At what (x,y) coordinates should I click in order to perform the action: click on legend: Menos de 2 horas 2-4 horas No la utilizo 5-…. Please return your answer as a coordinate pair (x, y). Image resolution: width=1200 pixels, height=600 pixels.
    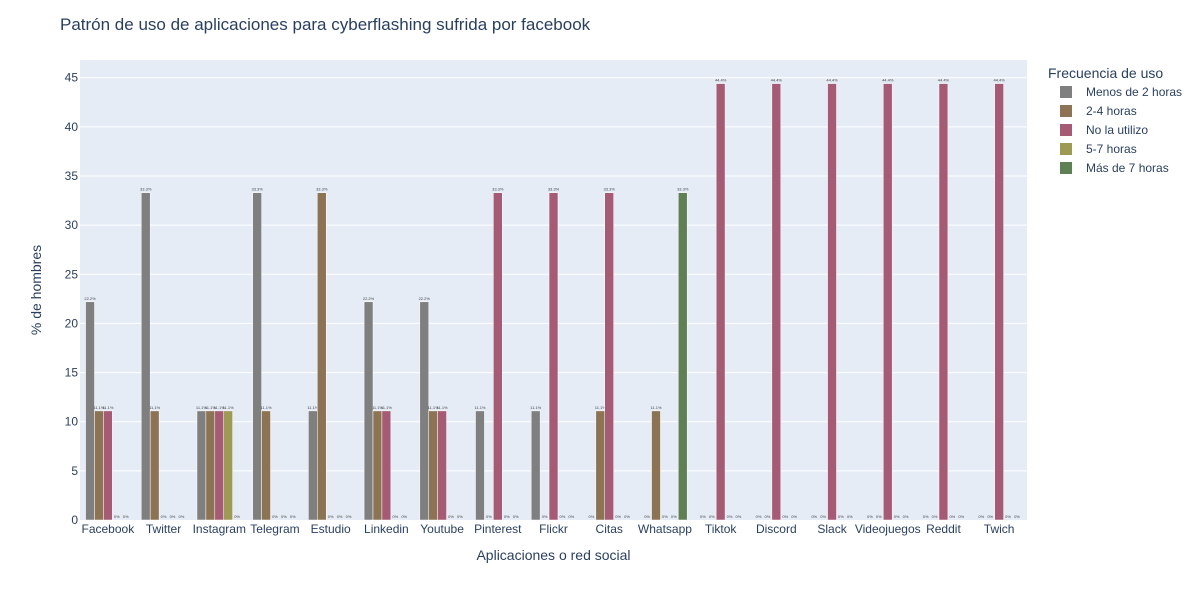
    Looking at the image, I should click on (1121, 130).